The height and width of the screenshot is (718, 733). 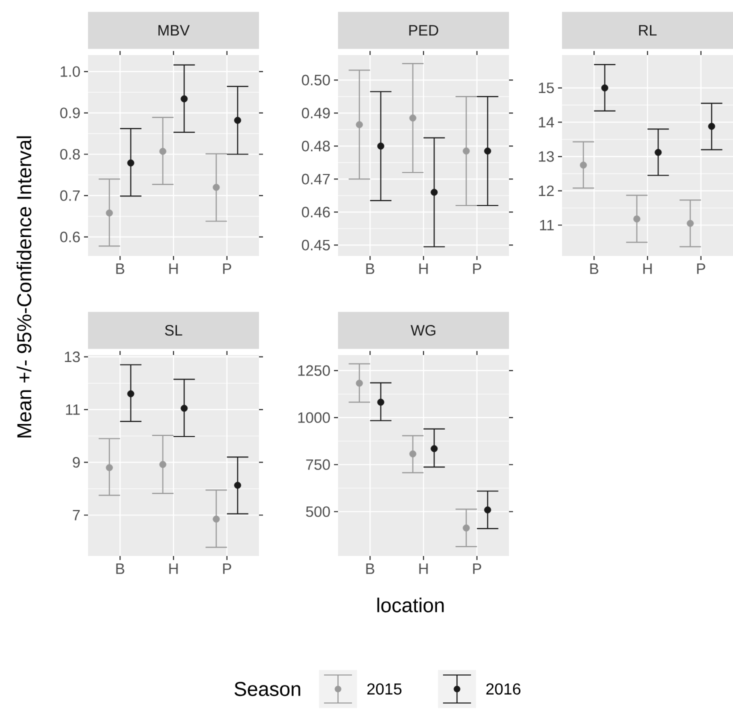 I want to click on chart-title: SL, so click(x=173, y=330).